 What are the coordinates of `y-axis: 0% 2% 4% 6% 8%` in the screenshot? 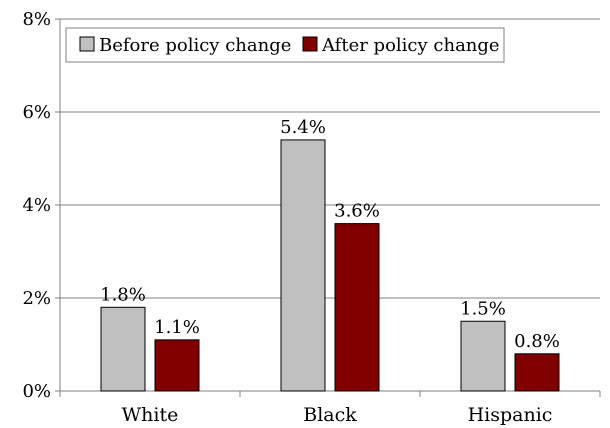 It's located at (41, 205).